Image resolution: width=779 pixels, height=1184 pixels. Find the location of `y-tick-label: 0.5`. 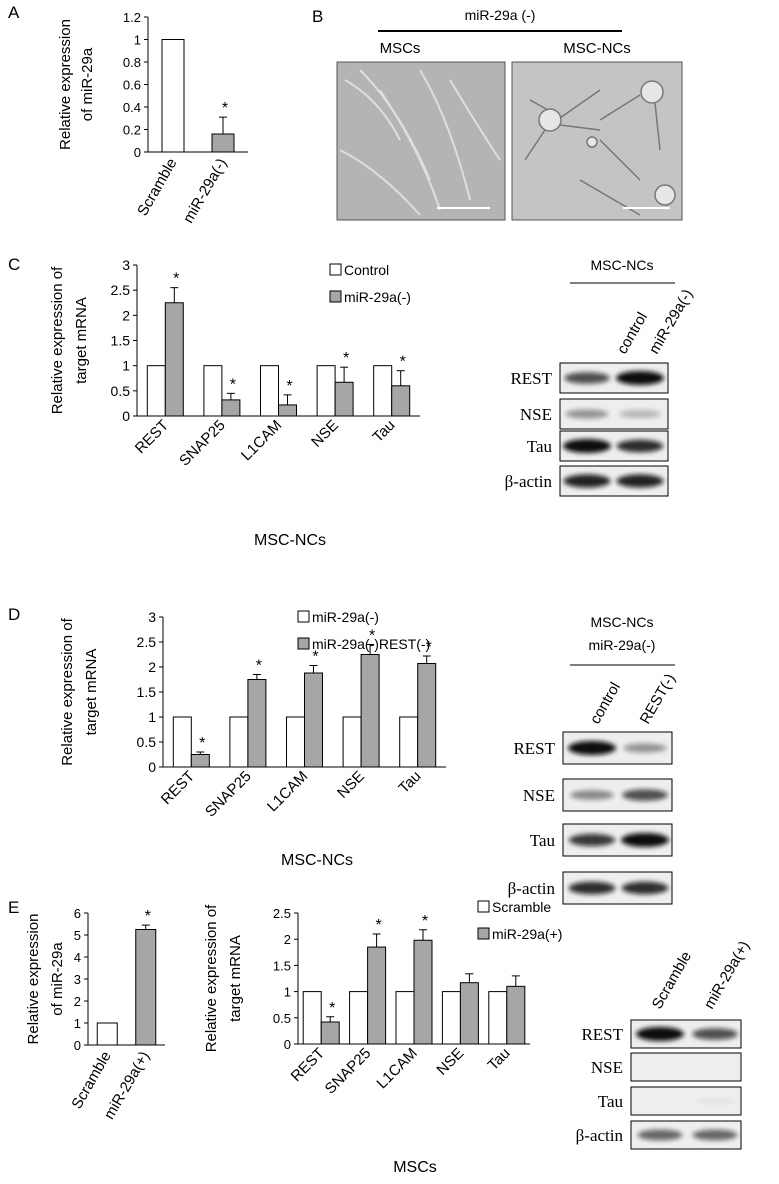

y-tick-label: 0.5 is located at coordinates (121, 391).